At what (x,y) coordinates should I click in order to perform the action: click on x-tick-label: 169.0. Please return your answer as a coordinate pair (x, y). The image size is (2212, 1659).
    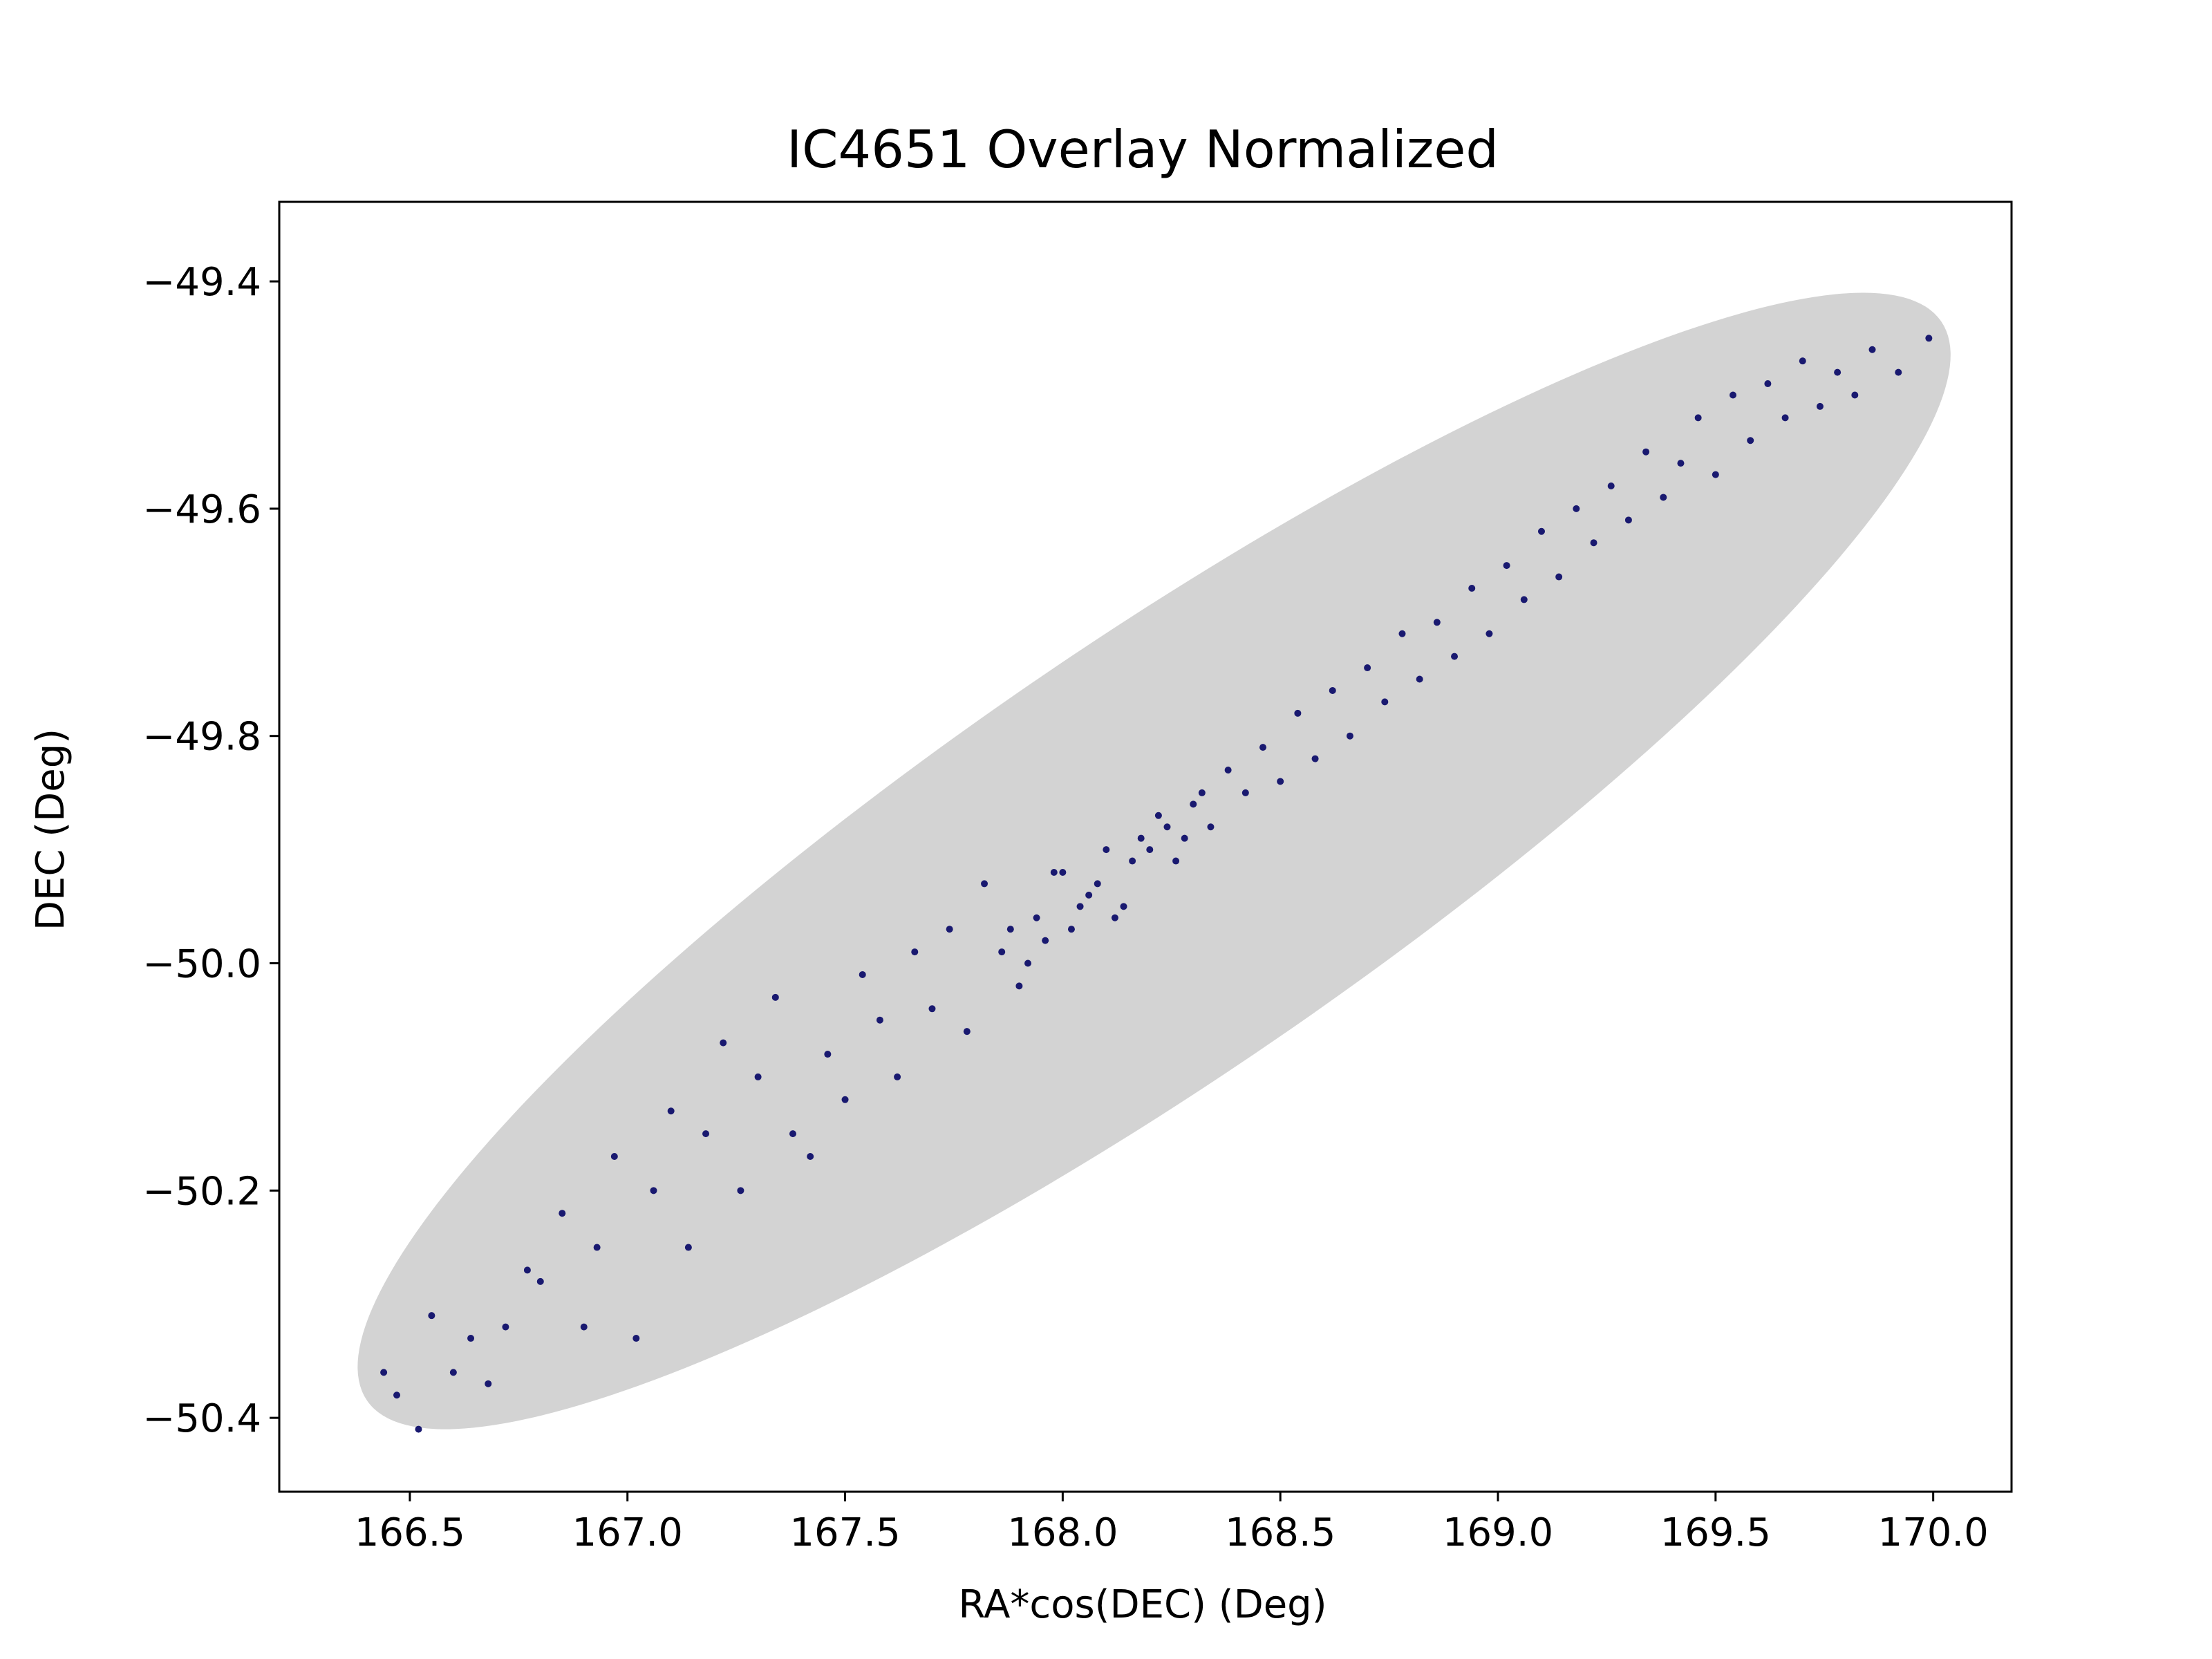
    Looking at the image, I should click on (1498, 1532).